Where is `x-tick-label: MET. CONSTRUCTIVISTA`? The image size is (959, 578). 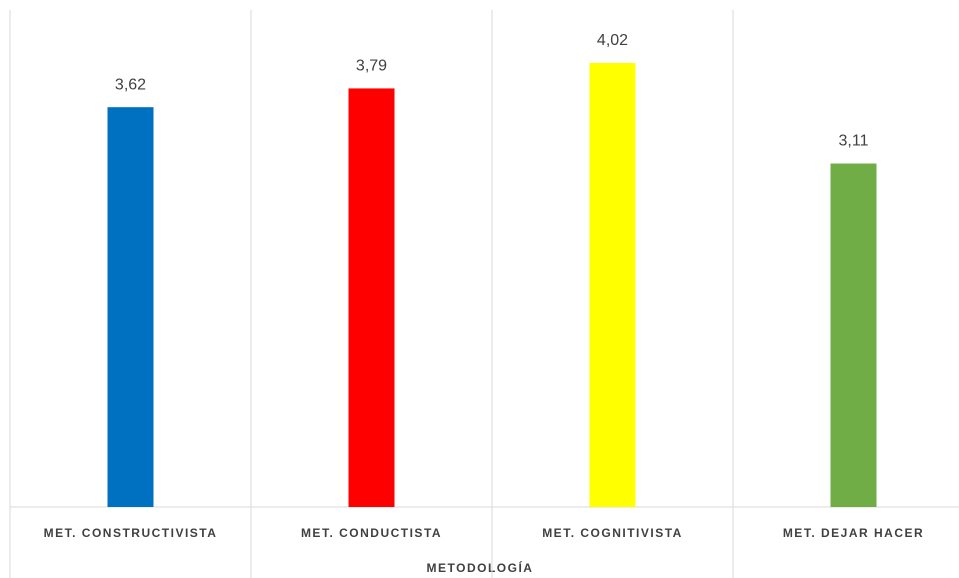 x-tick-label: MET. CONSTRUCTIVISTA is located at coordinates (131, 533).